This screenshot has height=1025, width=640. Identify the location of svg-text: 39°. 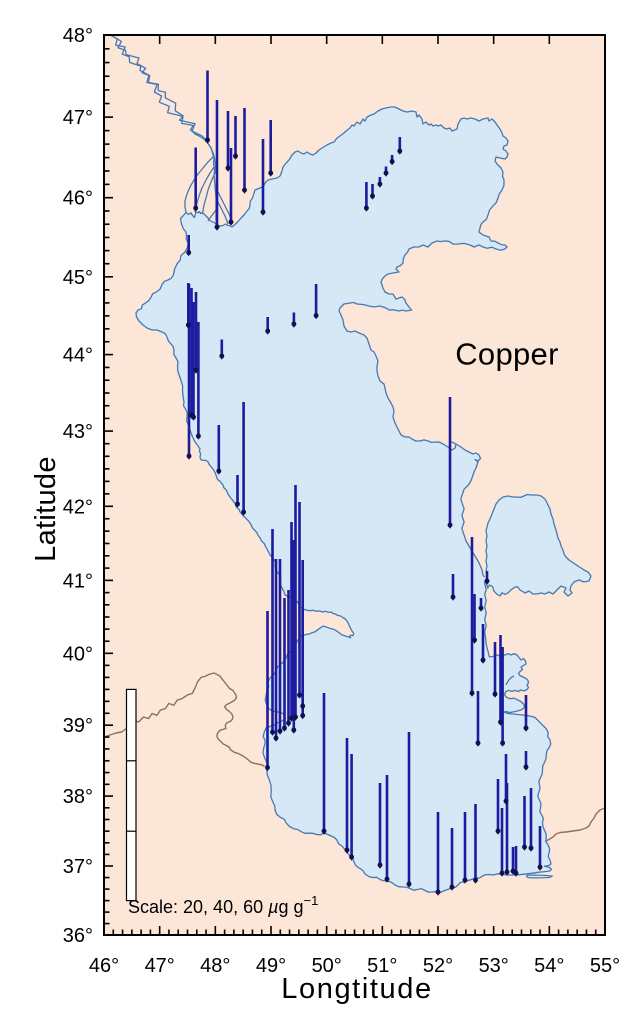
(78, 726).